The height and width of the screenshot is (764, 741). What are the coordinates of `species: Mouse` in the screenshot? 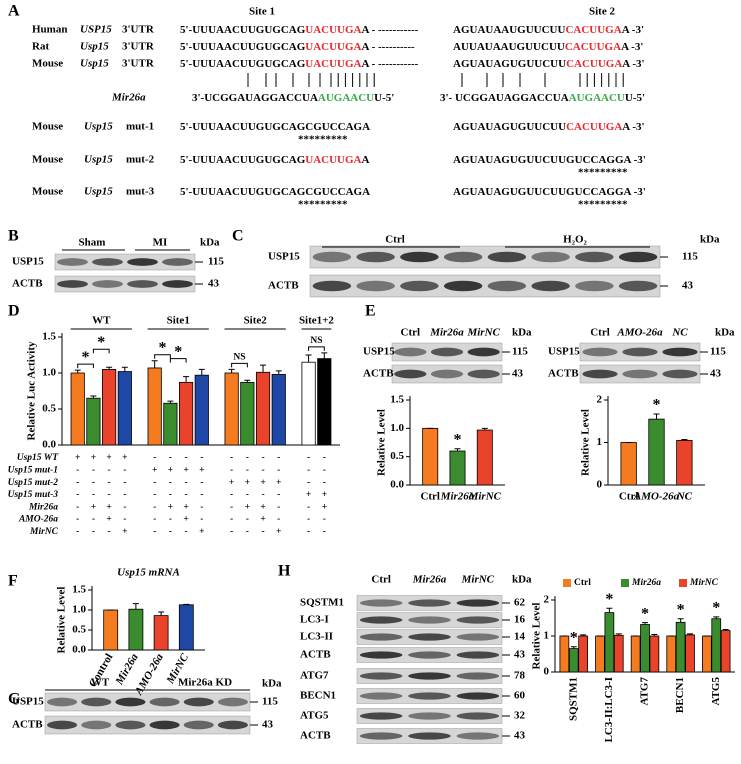 It's located at (47, 64).